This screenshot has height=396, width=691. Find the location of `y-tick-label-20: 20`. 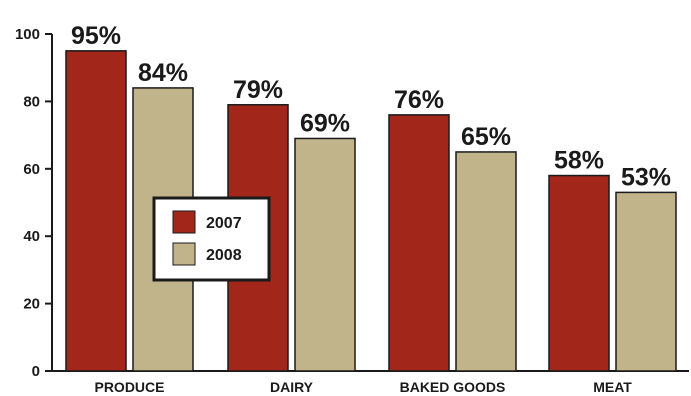

y-tick-label-20: 20 is located at coordinates (31, 304).